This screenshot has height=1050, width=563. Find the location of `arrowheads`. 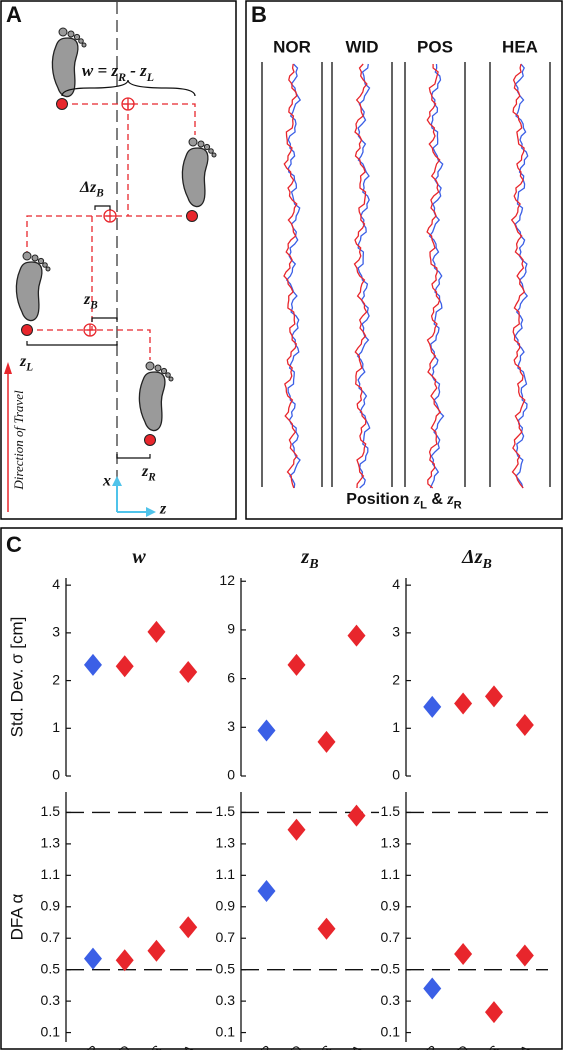

arrowheads is located at coordinates (134, 496).